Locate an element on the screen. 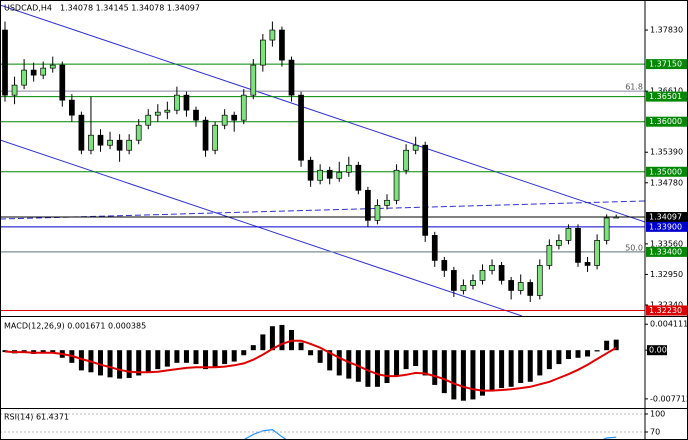 The image size is (688, 440). fib-label: 61.8 is located at coordinates (634, 87).